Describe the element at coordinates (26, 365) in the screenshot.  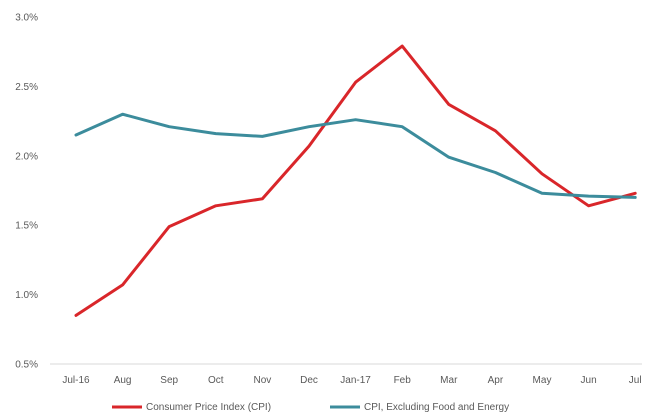
I see `y-tick-label: 0.5%` at that location.